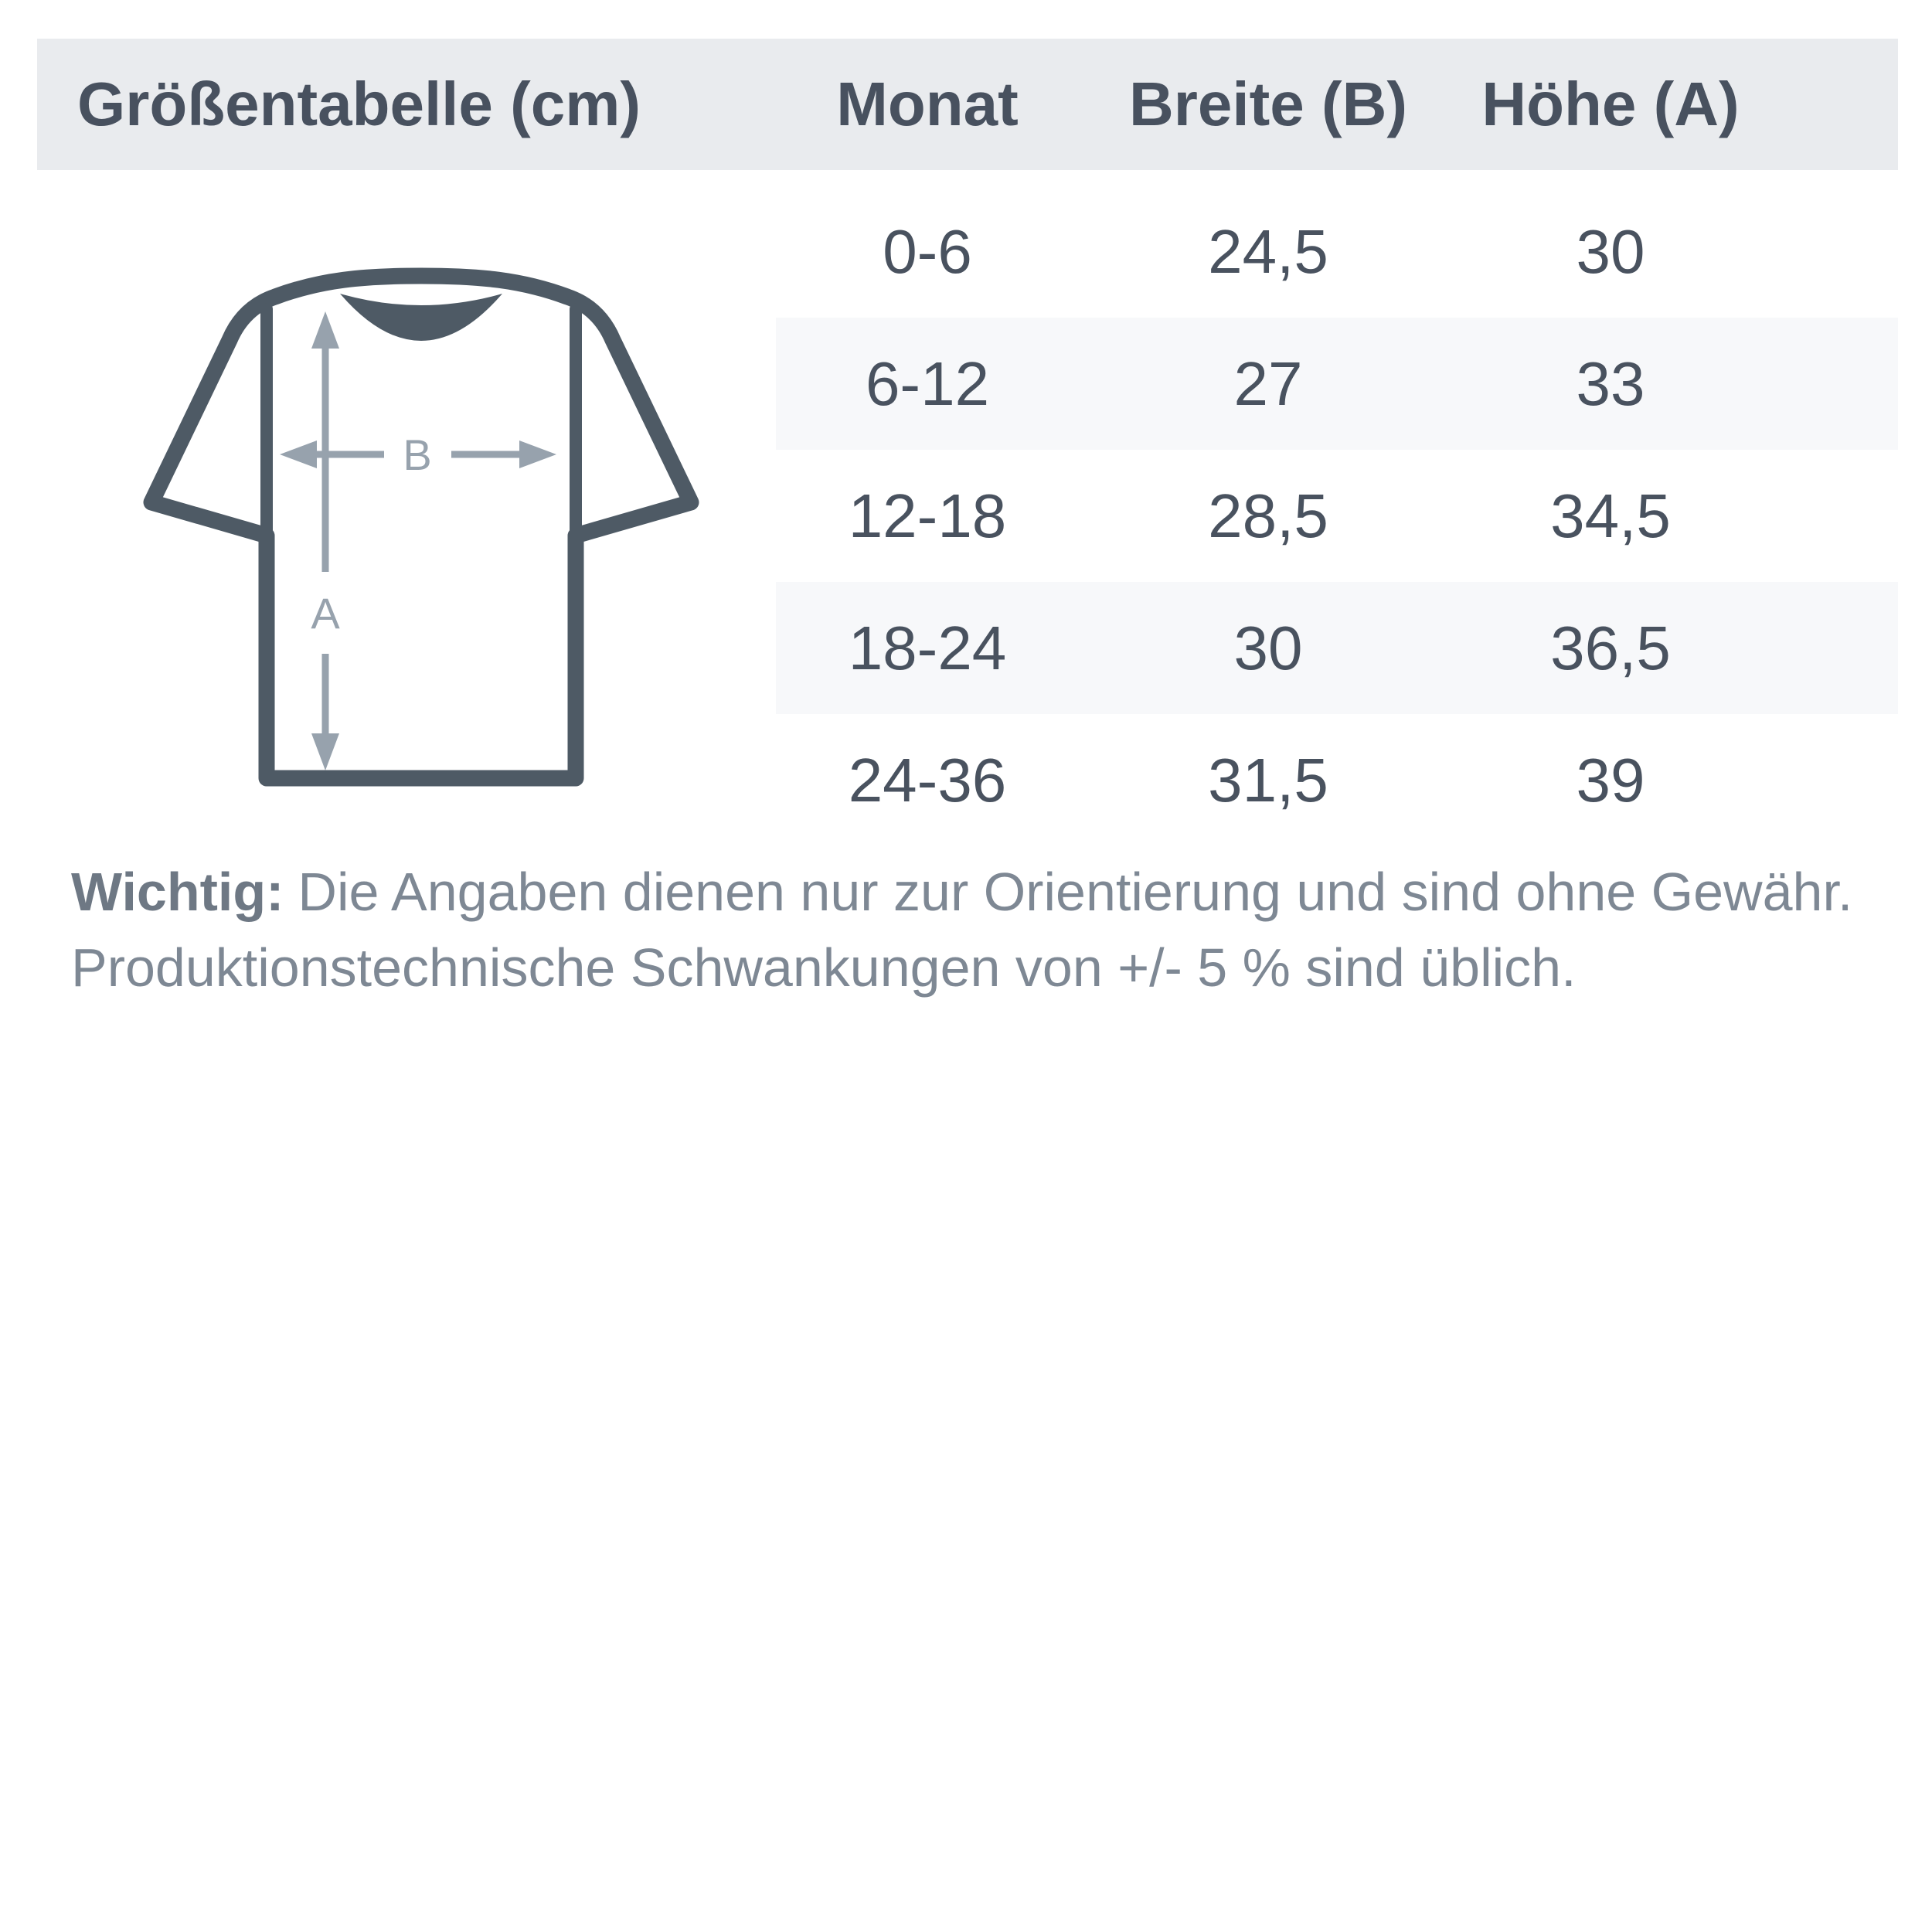 This screenshot has width=1932, height=1932. I want to click on cell-breite: 30, so click(1268, 648).